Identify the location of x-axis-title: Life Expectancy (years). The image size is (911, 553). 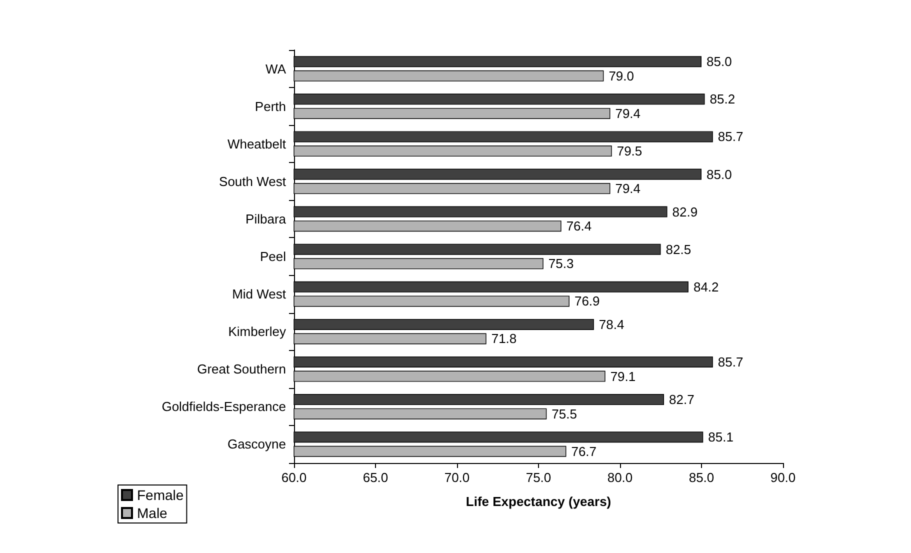
(539, 501).